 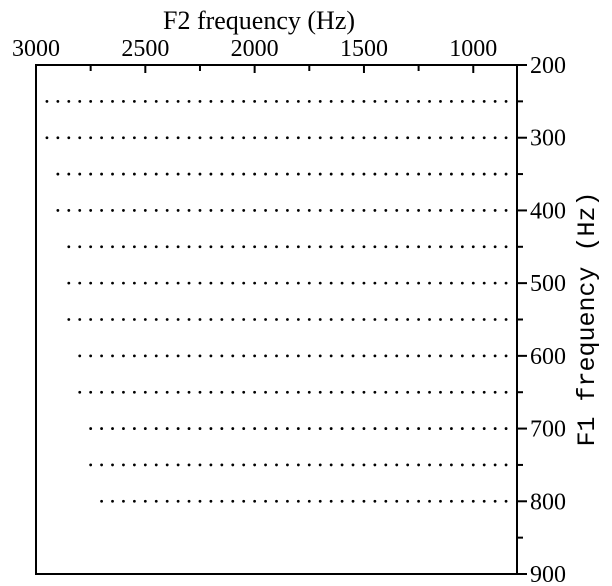 What do you see at coordinates (548, 284) in the screenshot?
I see `y-tick-label: 500` at bounding box center [548, 284].